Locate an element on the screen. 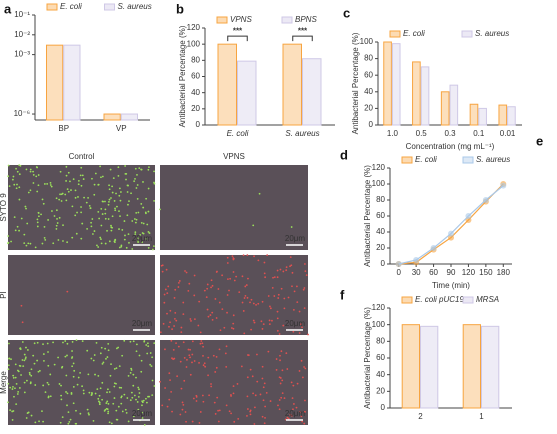 The height and width of the screenshot is (434, 557). y-tick-label: 10⁻³ is located at coordinates (22, 54).